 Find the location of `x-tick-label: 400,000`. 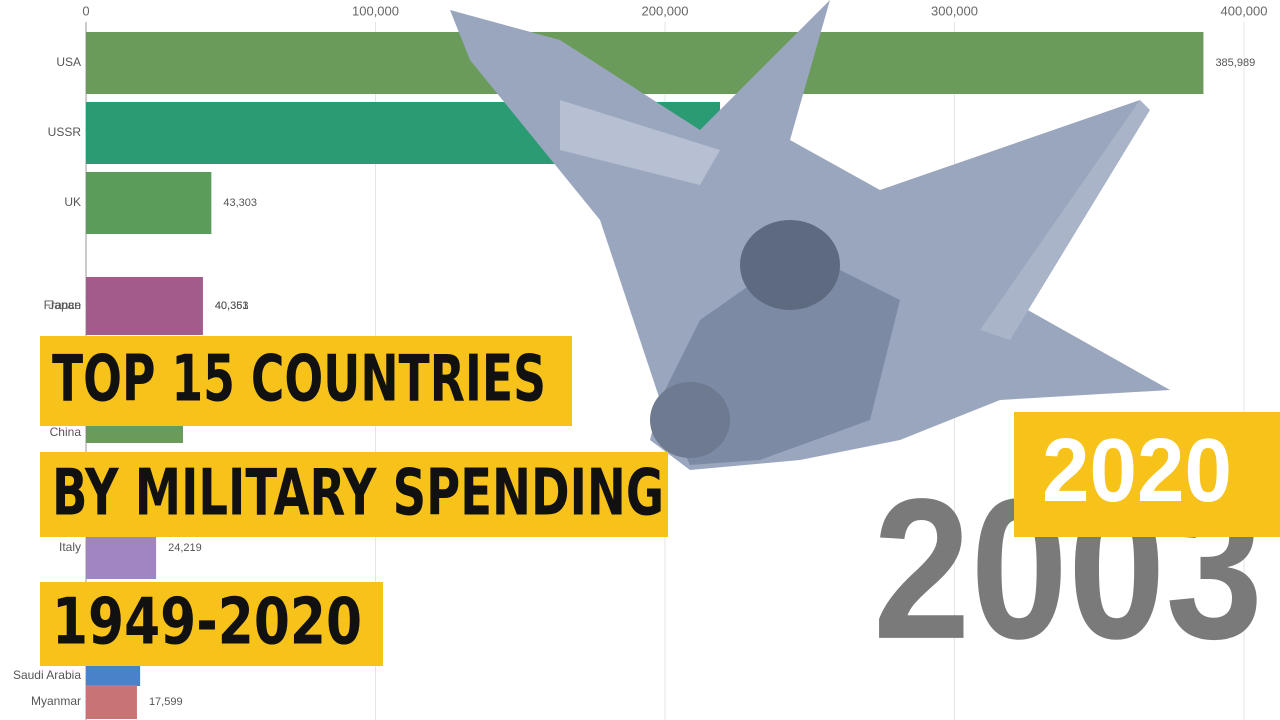

x-tick-label: 400,000 is located at coordinates (1244, 10).